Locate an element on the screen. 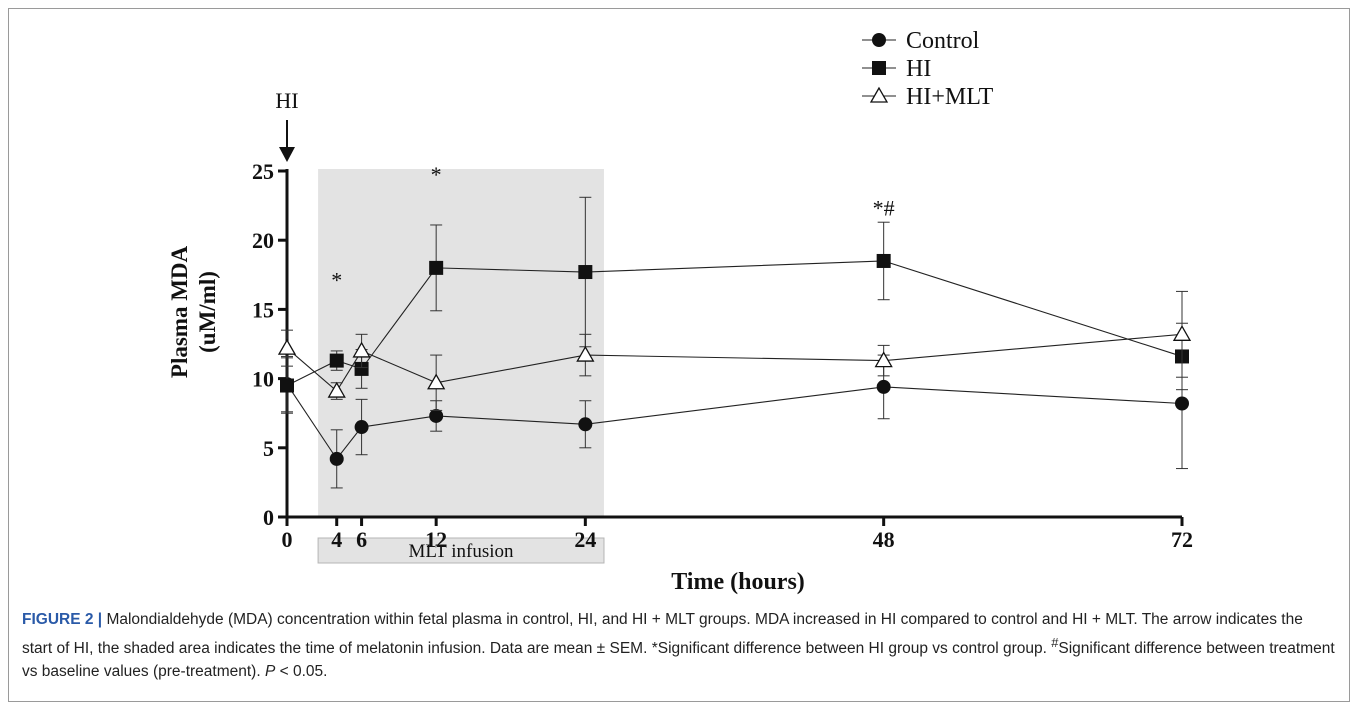 The height and width of the screenshot is (712, 1360). y-tick-label: 20 is located at coordinates (263, 240).